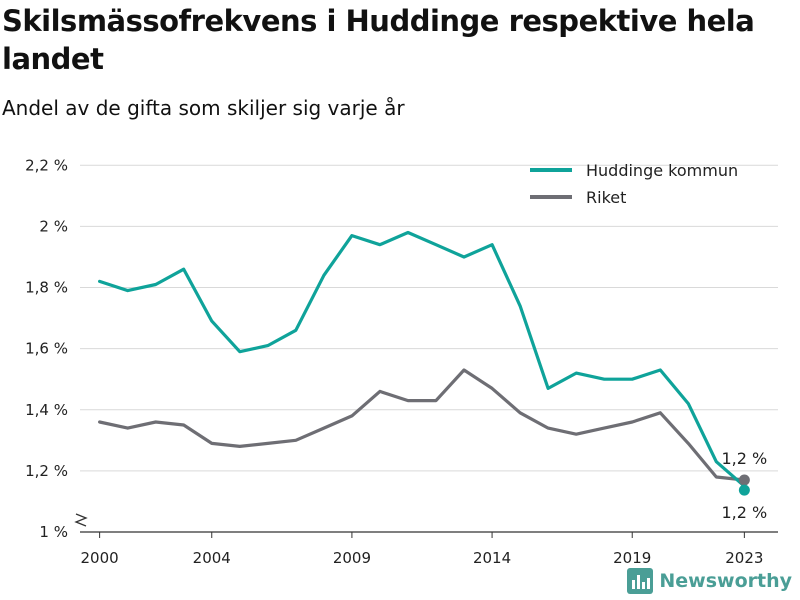 This screenshot has width=800, height=600. What do you see at coordinates (100, 558) in the screenshot?
I see `x-tick-label: 2000` at bounding box center [100, 558].